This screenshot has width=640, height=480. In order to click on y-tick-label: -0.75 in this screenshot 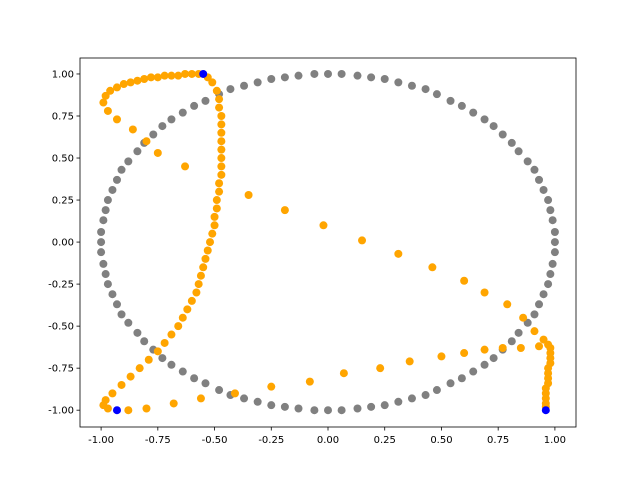, I will do `click(61, 369)`.